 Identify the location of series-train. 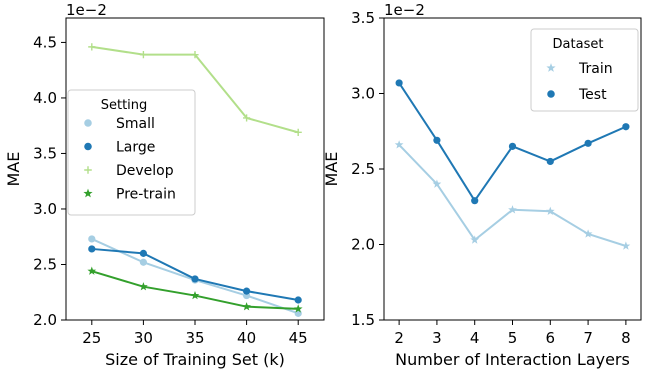
(512, 195).